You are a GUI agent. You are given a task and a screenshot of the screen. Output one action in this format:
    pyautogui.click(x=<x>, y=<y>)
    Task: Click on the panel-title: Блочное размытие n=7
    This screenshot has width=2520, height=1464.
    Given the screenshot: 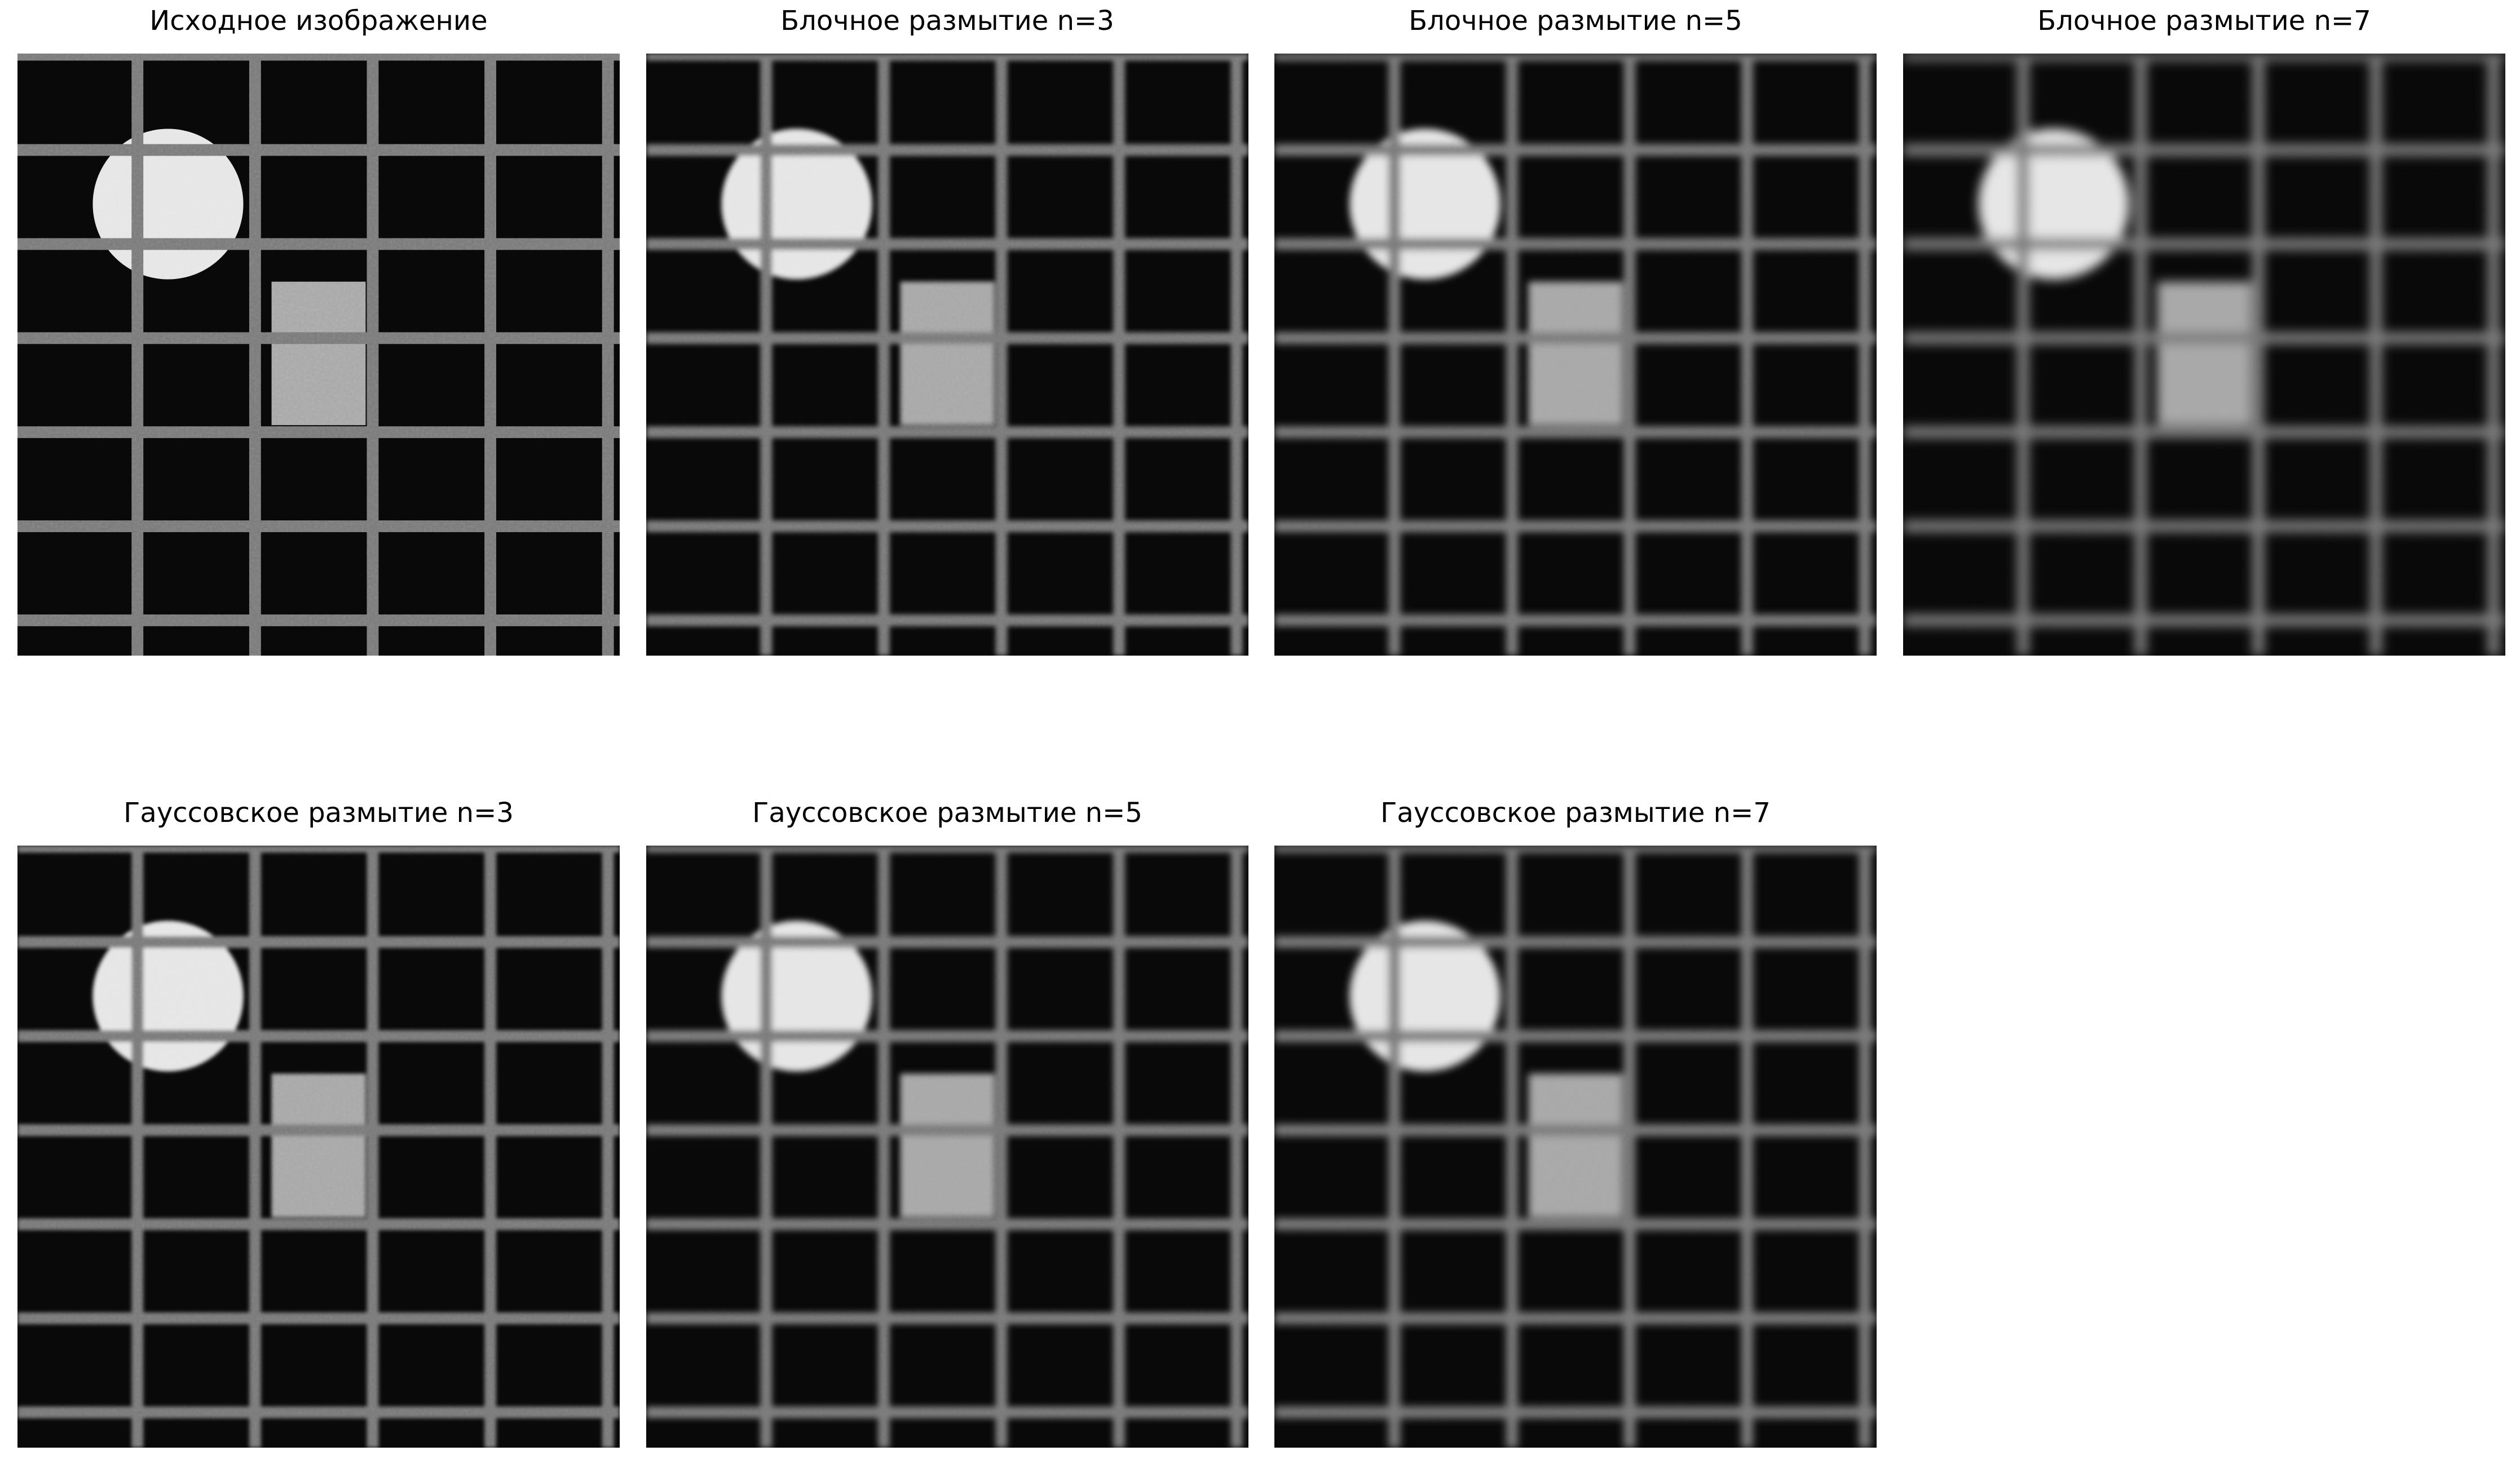 What is the action you would take?
    pyautogui.click(x=2204, y=21)
    